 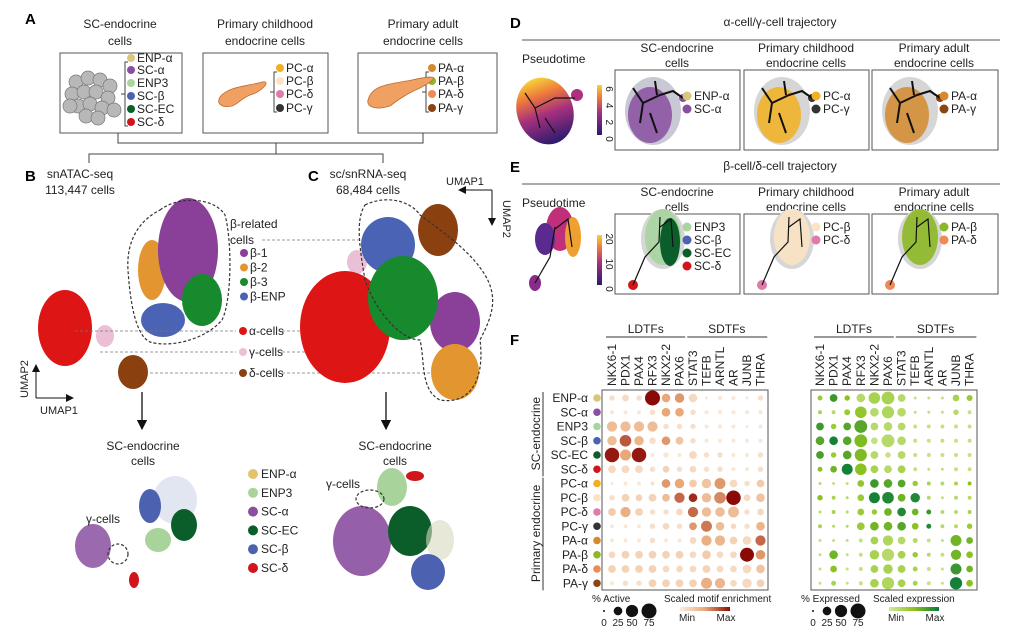 I want to click on legend-label: SC-δ, so click(x=708, y=266).